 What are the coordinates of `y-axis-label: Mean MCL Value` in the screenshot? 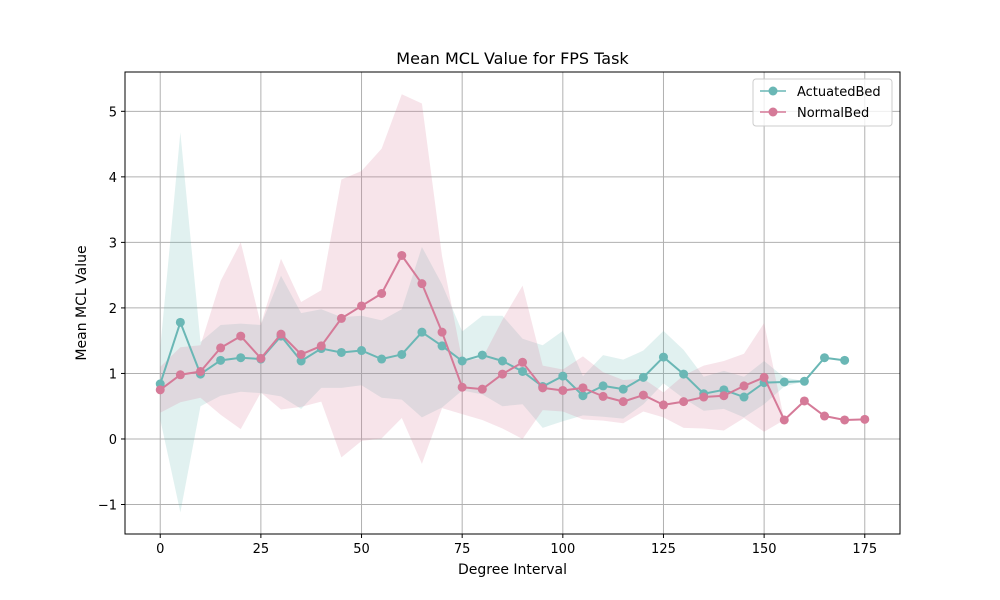 It's located at (82, 302).